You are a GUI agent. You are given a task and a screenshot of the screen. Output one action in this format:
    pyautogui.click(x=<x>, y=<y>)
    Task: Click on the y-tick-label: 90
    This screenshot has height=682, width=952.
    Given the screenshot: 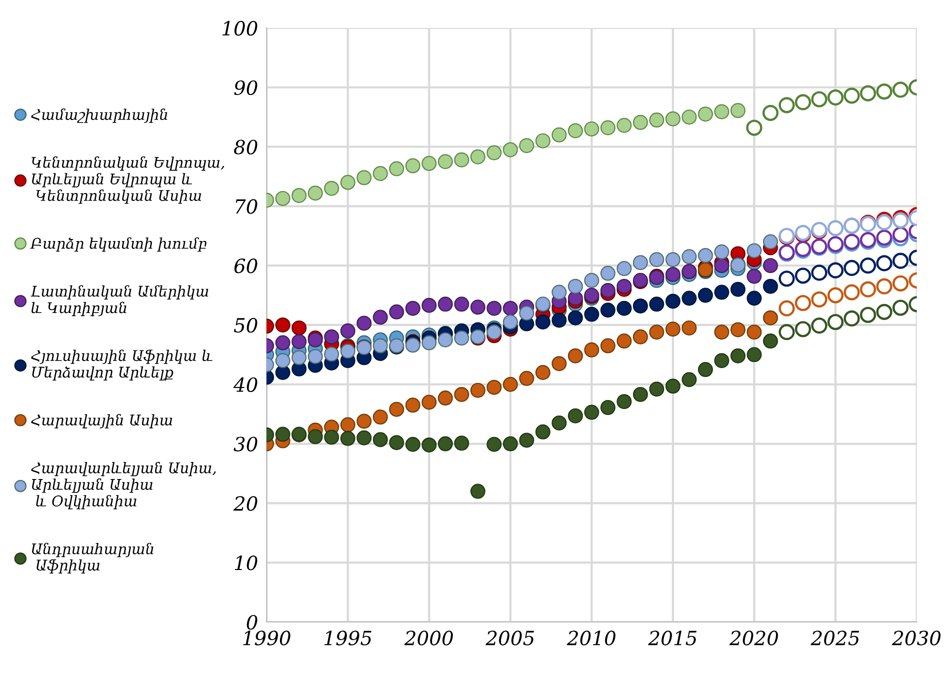 What is the action you would take?
    pyautogui.click(x=246, y=88)
    